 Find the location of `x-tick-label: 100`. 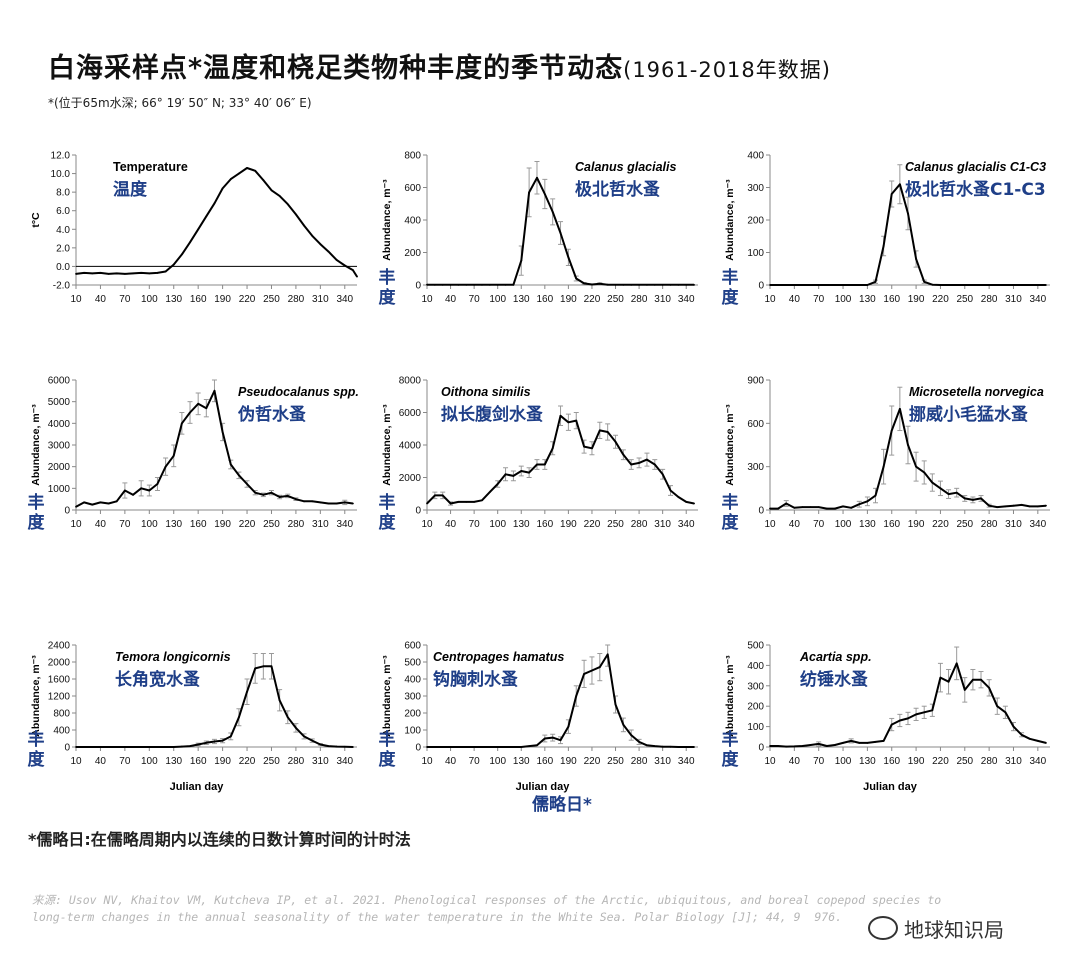

x-tick-label: 100 is located at coordinates (149, 299).